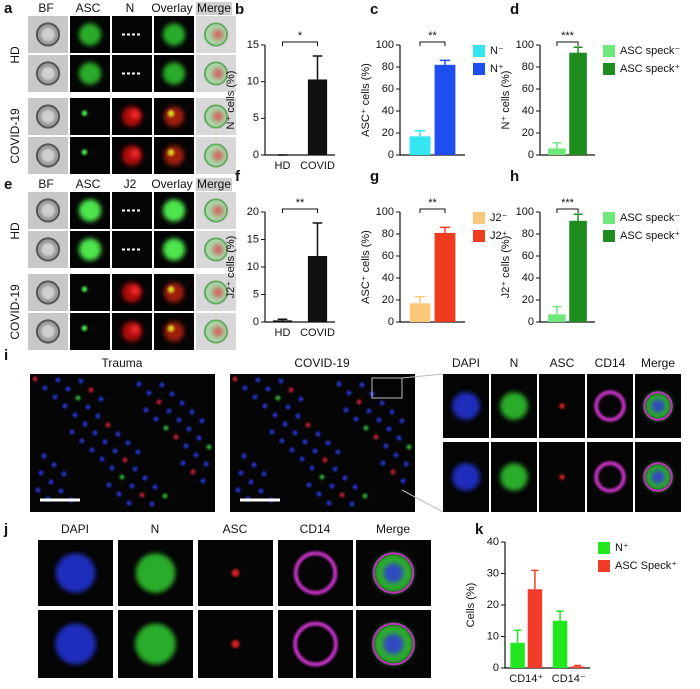 The image size is (700, 689). I want to click on significance-bracket, so click(567, 43).